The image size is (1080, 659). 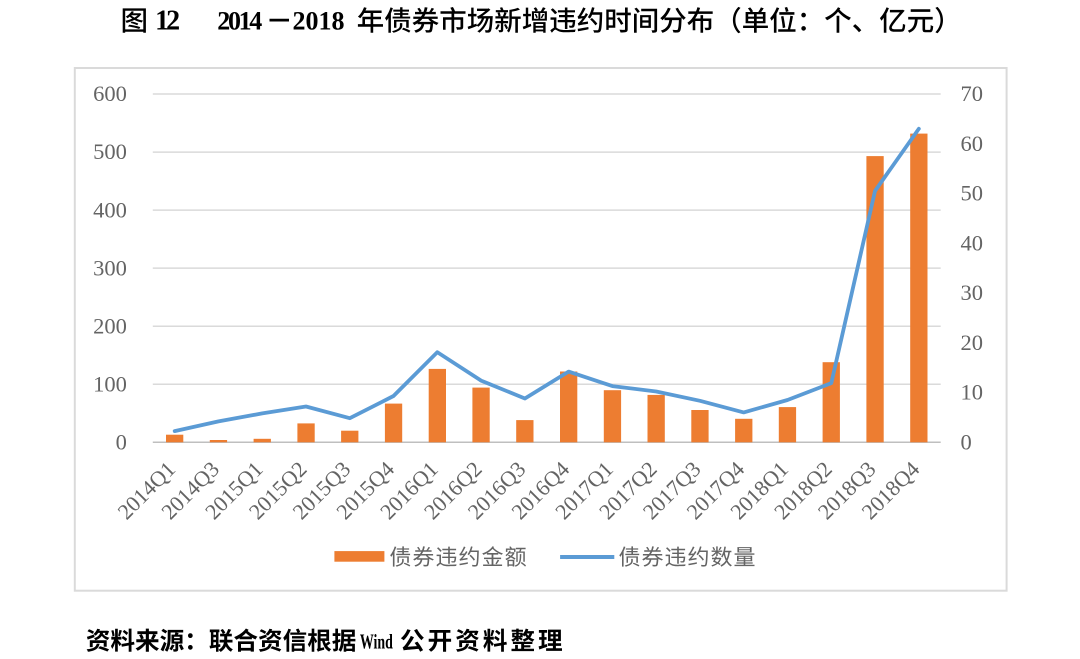 What do you see at coordinates (110, 267) in the screenshot?
I see `svg-text: 300` at bounding box center [110, 267].